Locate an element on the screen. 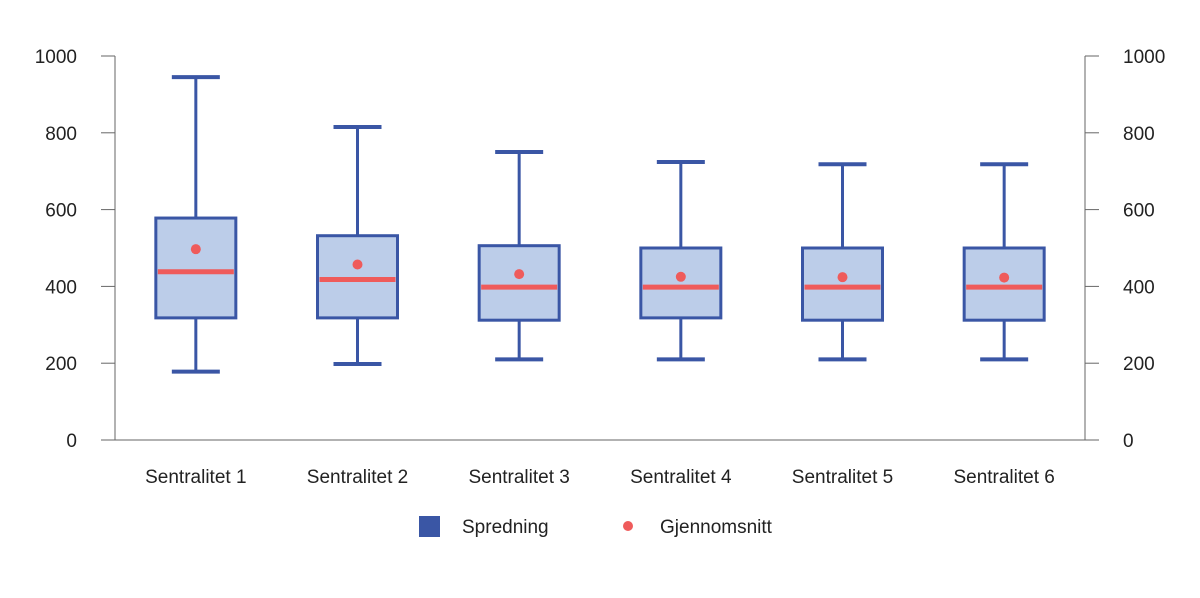  y-tick-label-right: 0 is located at coordinates (1128, 441).